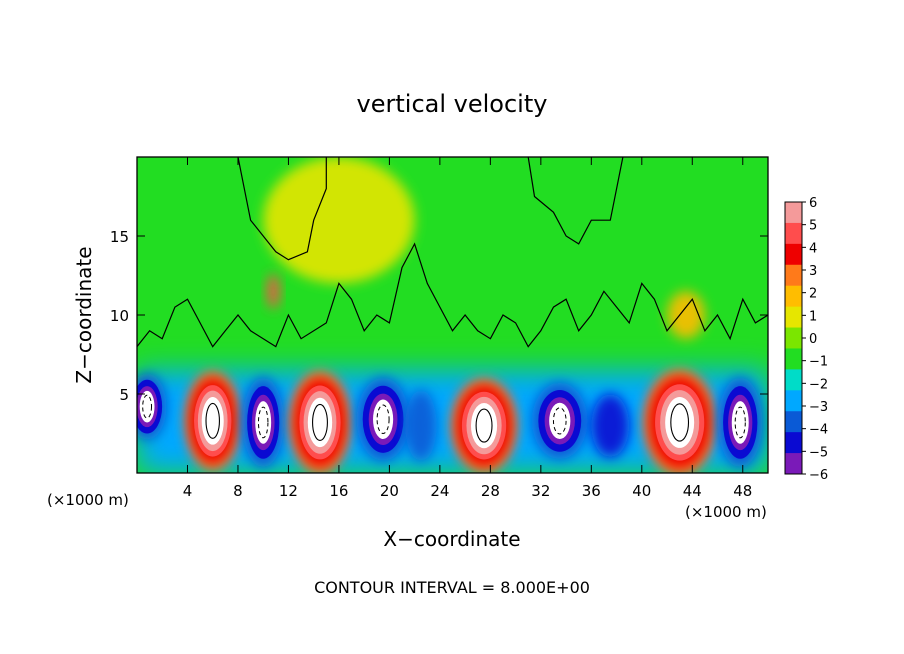  Describe the element at coordinates (818, 430) in the screenshot. I see `colorbar-label: −4` at that location.